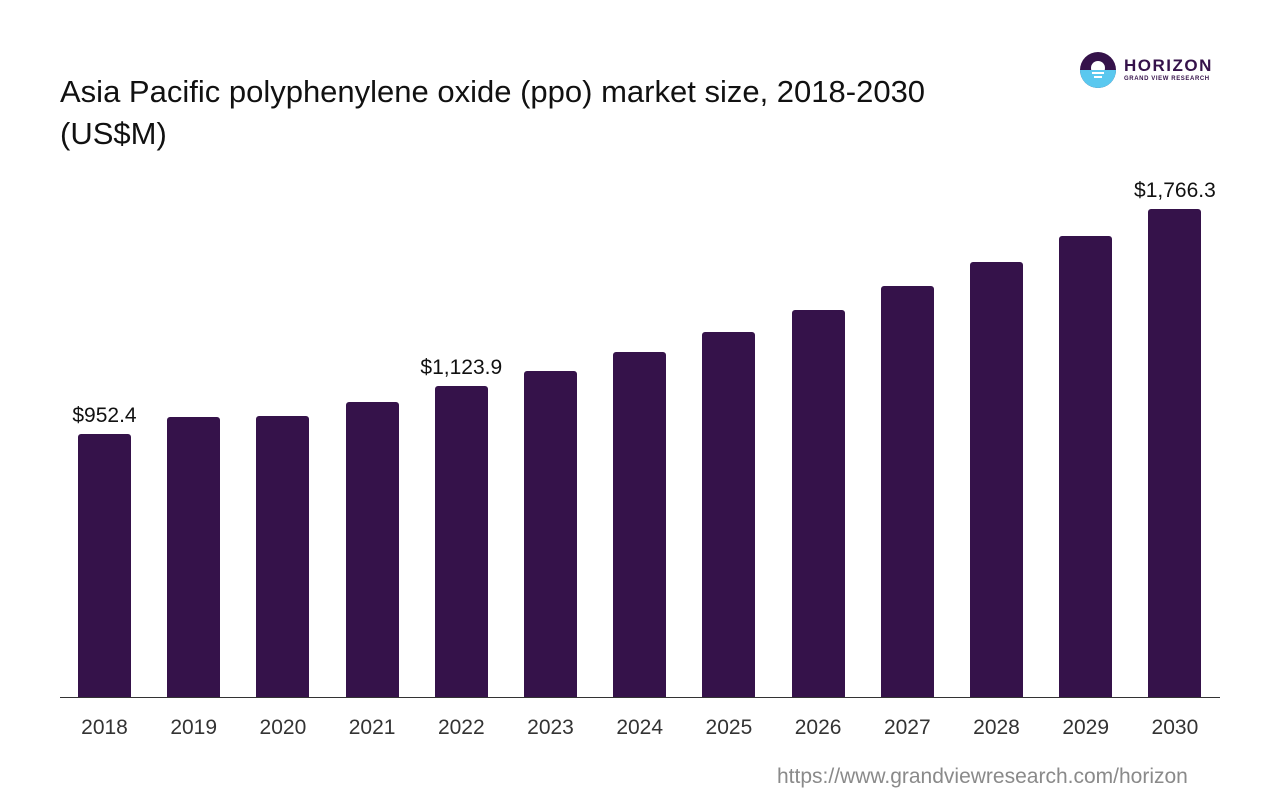 This screenshot has height=800, width=1280. I want to click on x-tick-label: 2028, so click(996, 727).